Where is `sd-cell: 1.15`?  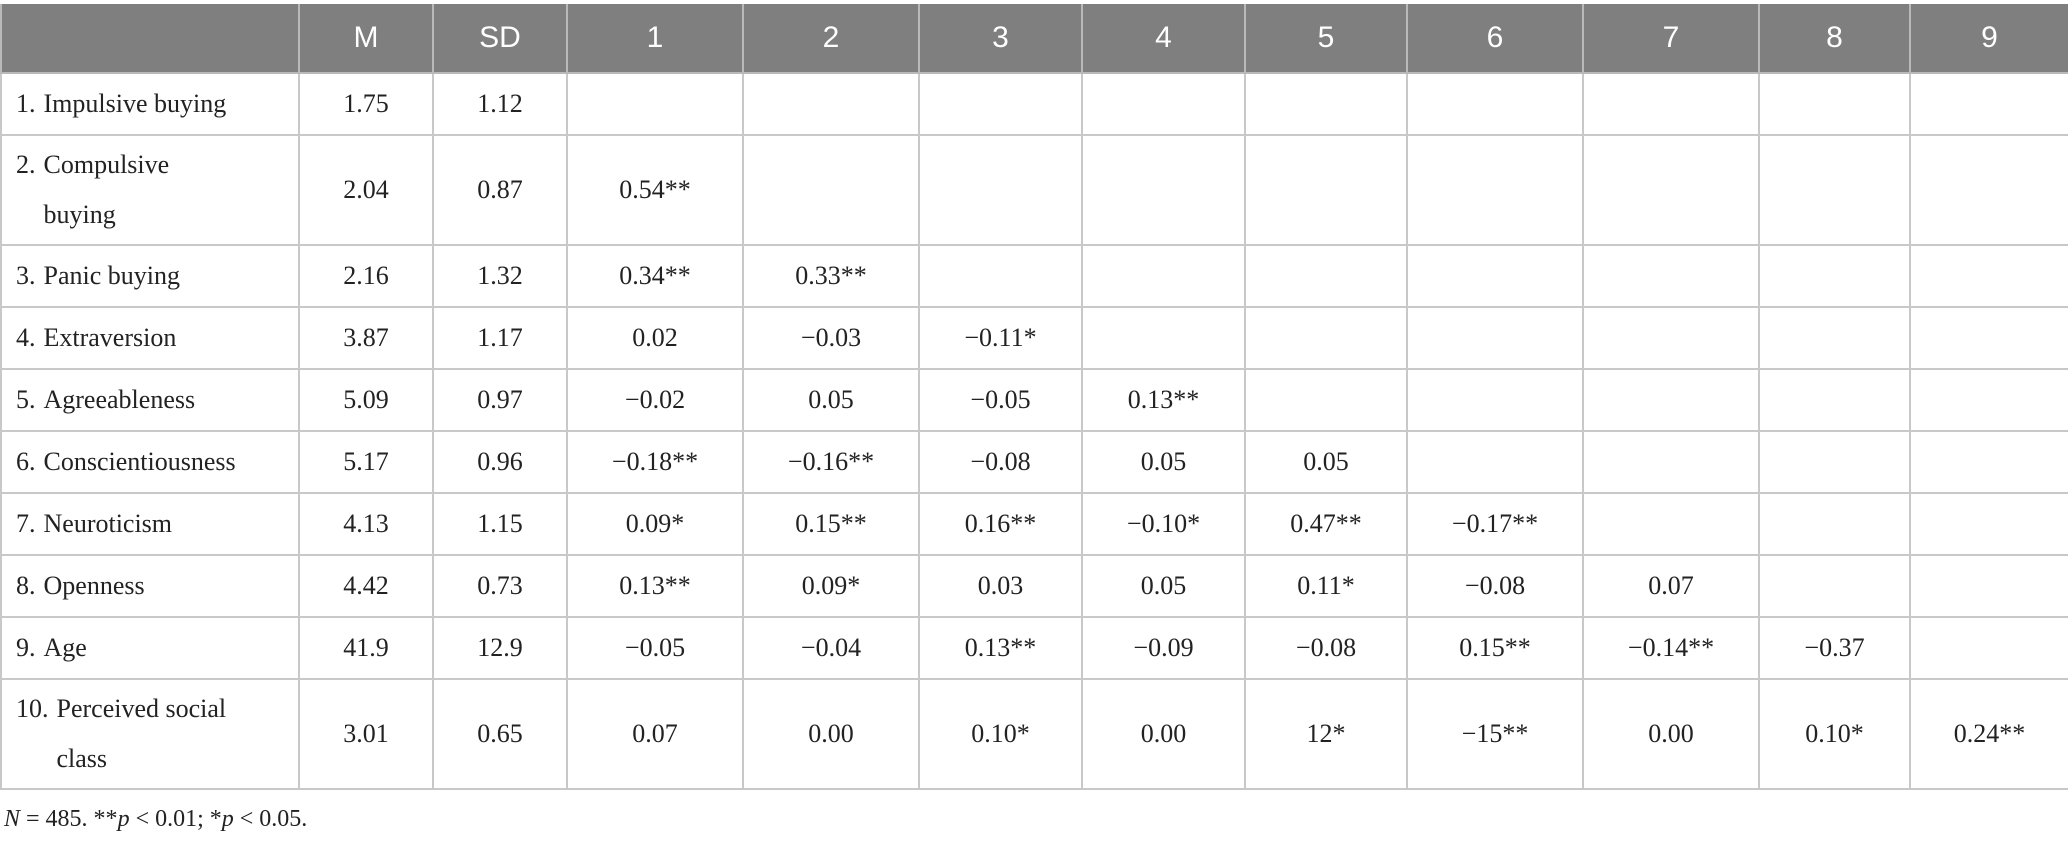 sd-cell: 1.15 is located at coordinates (500, 524).